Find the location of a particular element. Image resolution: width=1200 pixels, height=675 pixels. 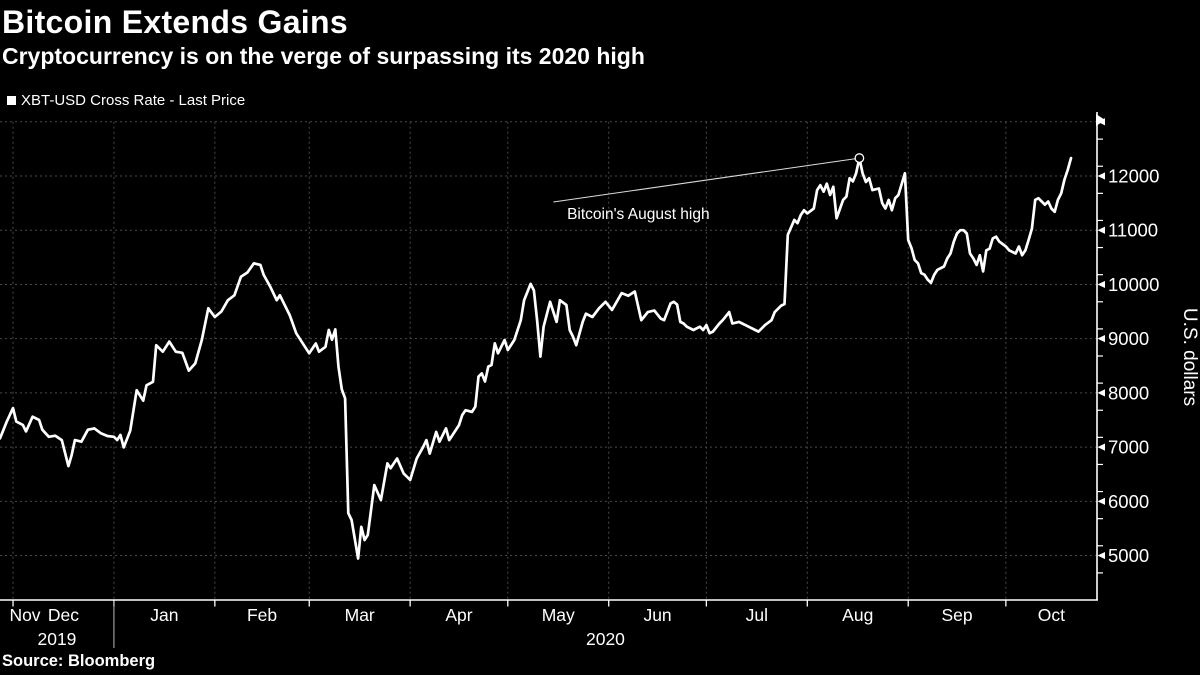

y-tick-label: 9000 is located at coordinates (1128, 338).